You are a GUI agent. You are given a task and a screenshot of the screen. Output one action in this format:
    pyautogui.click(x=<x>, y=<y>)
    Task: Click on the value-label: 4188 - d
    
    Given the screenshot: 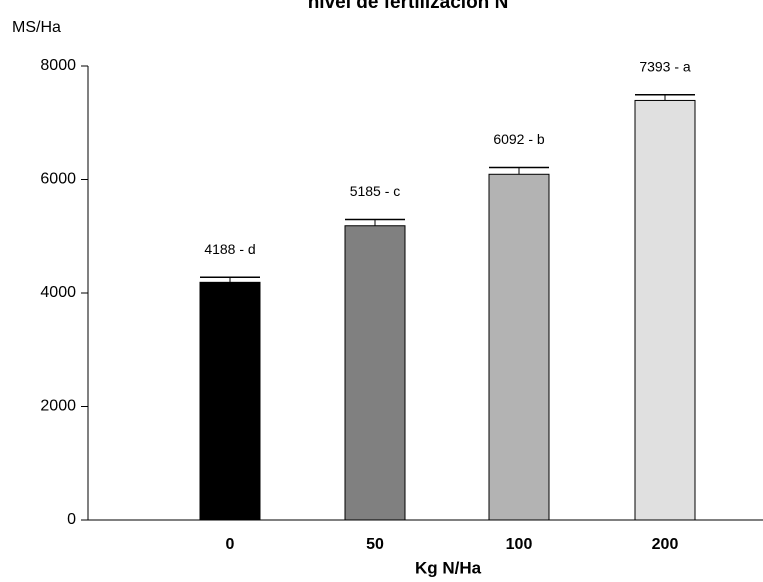 What is the action you would take?
    pyautogui.click(x=229, y=249)
    